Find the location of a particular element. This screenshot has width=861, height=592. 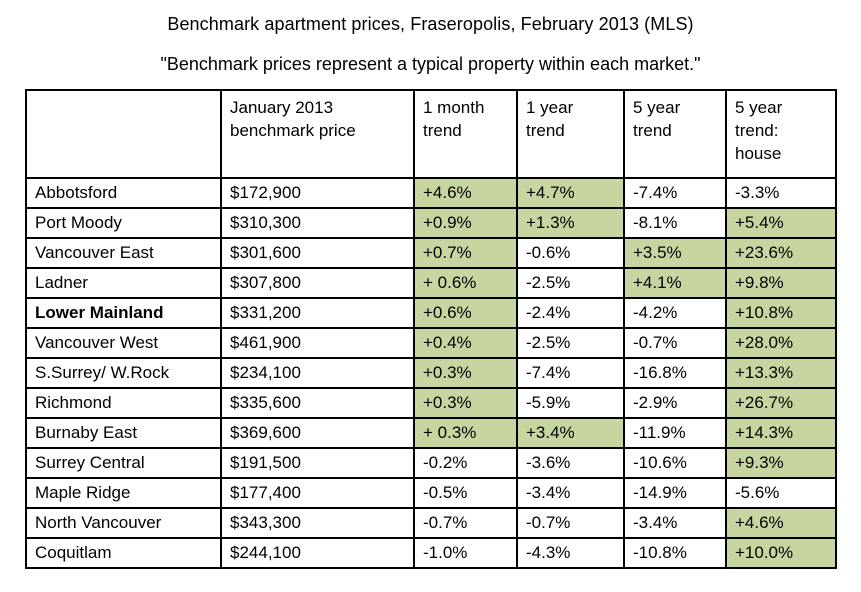

trend-cell: -11.9% is located at coordinates (675, 433).